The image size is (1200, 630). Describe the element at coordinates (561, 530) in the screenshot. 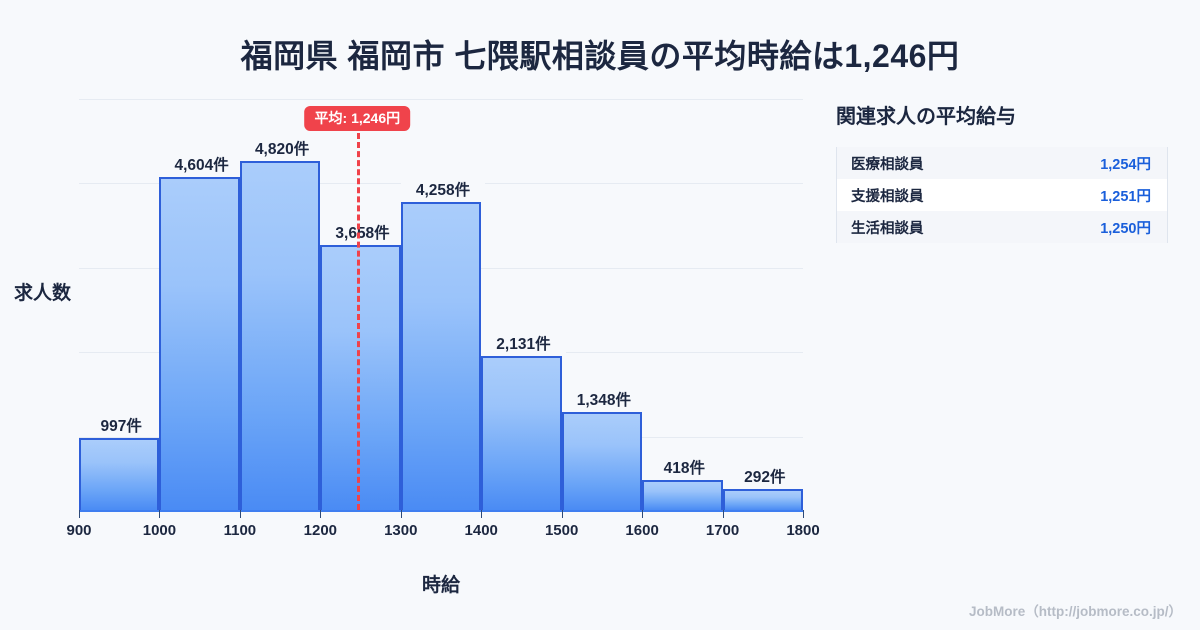

I see `x-tick-label: 1500` at that location.